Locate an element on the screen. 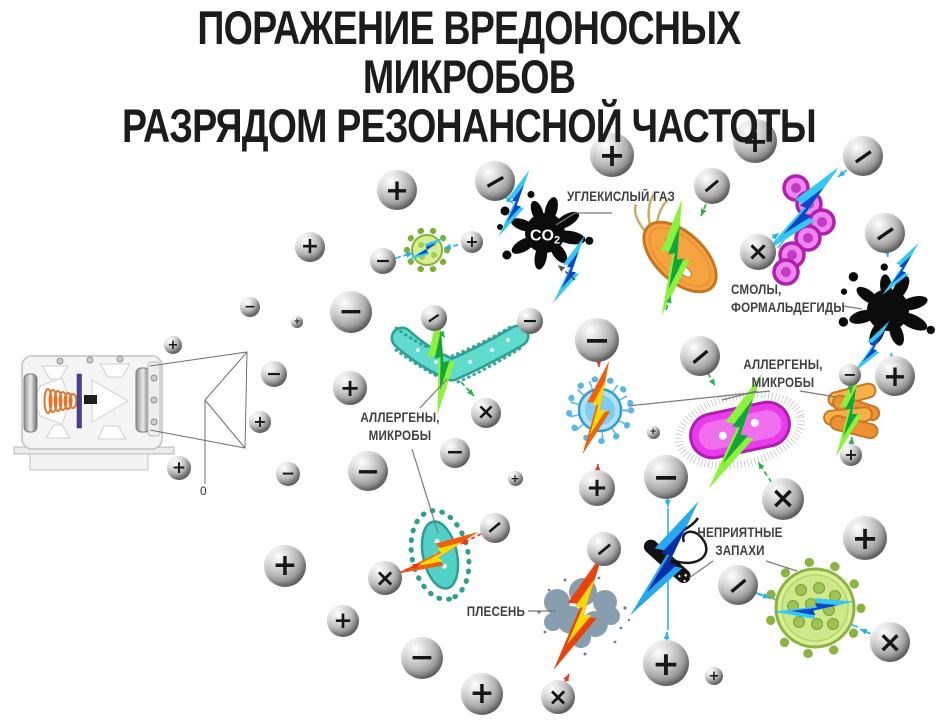  co2-formula: CO2 is located at coordinates (545, 237).